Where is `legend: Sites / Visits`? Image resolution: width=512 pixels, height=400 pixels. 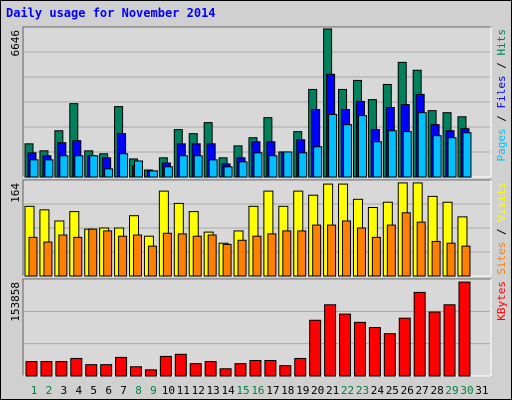 legend: Sites / Visits is located at coordinates (501, 228).